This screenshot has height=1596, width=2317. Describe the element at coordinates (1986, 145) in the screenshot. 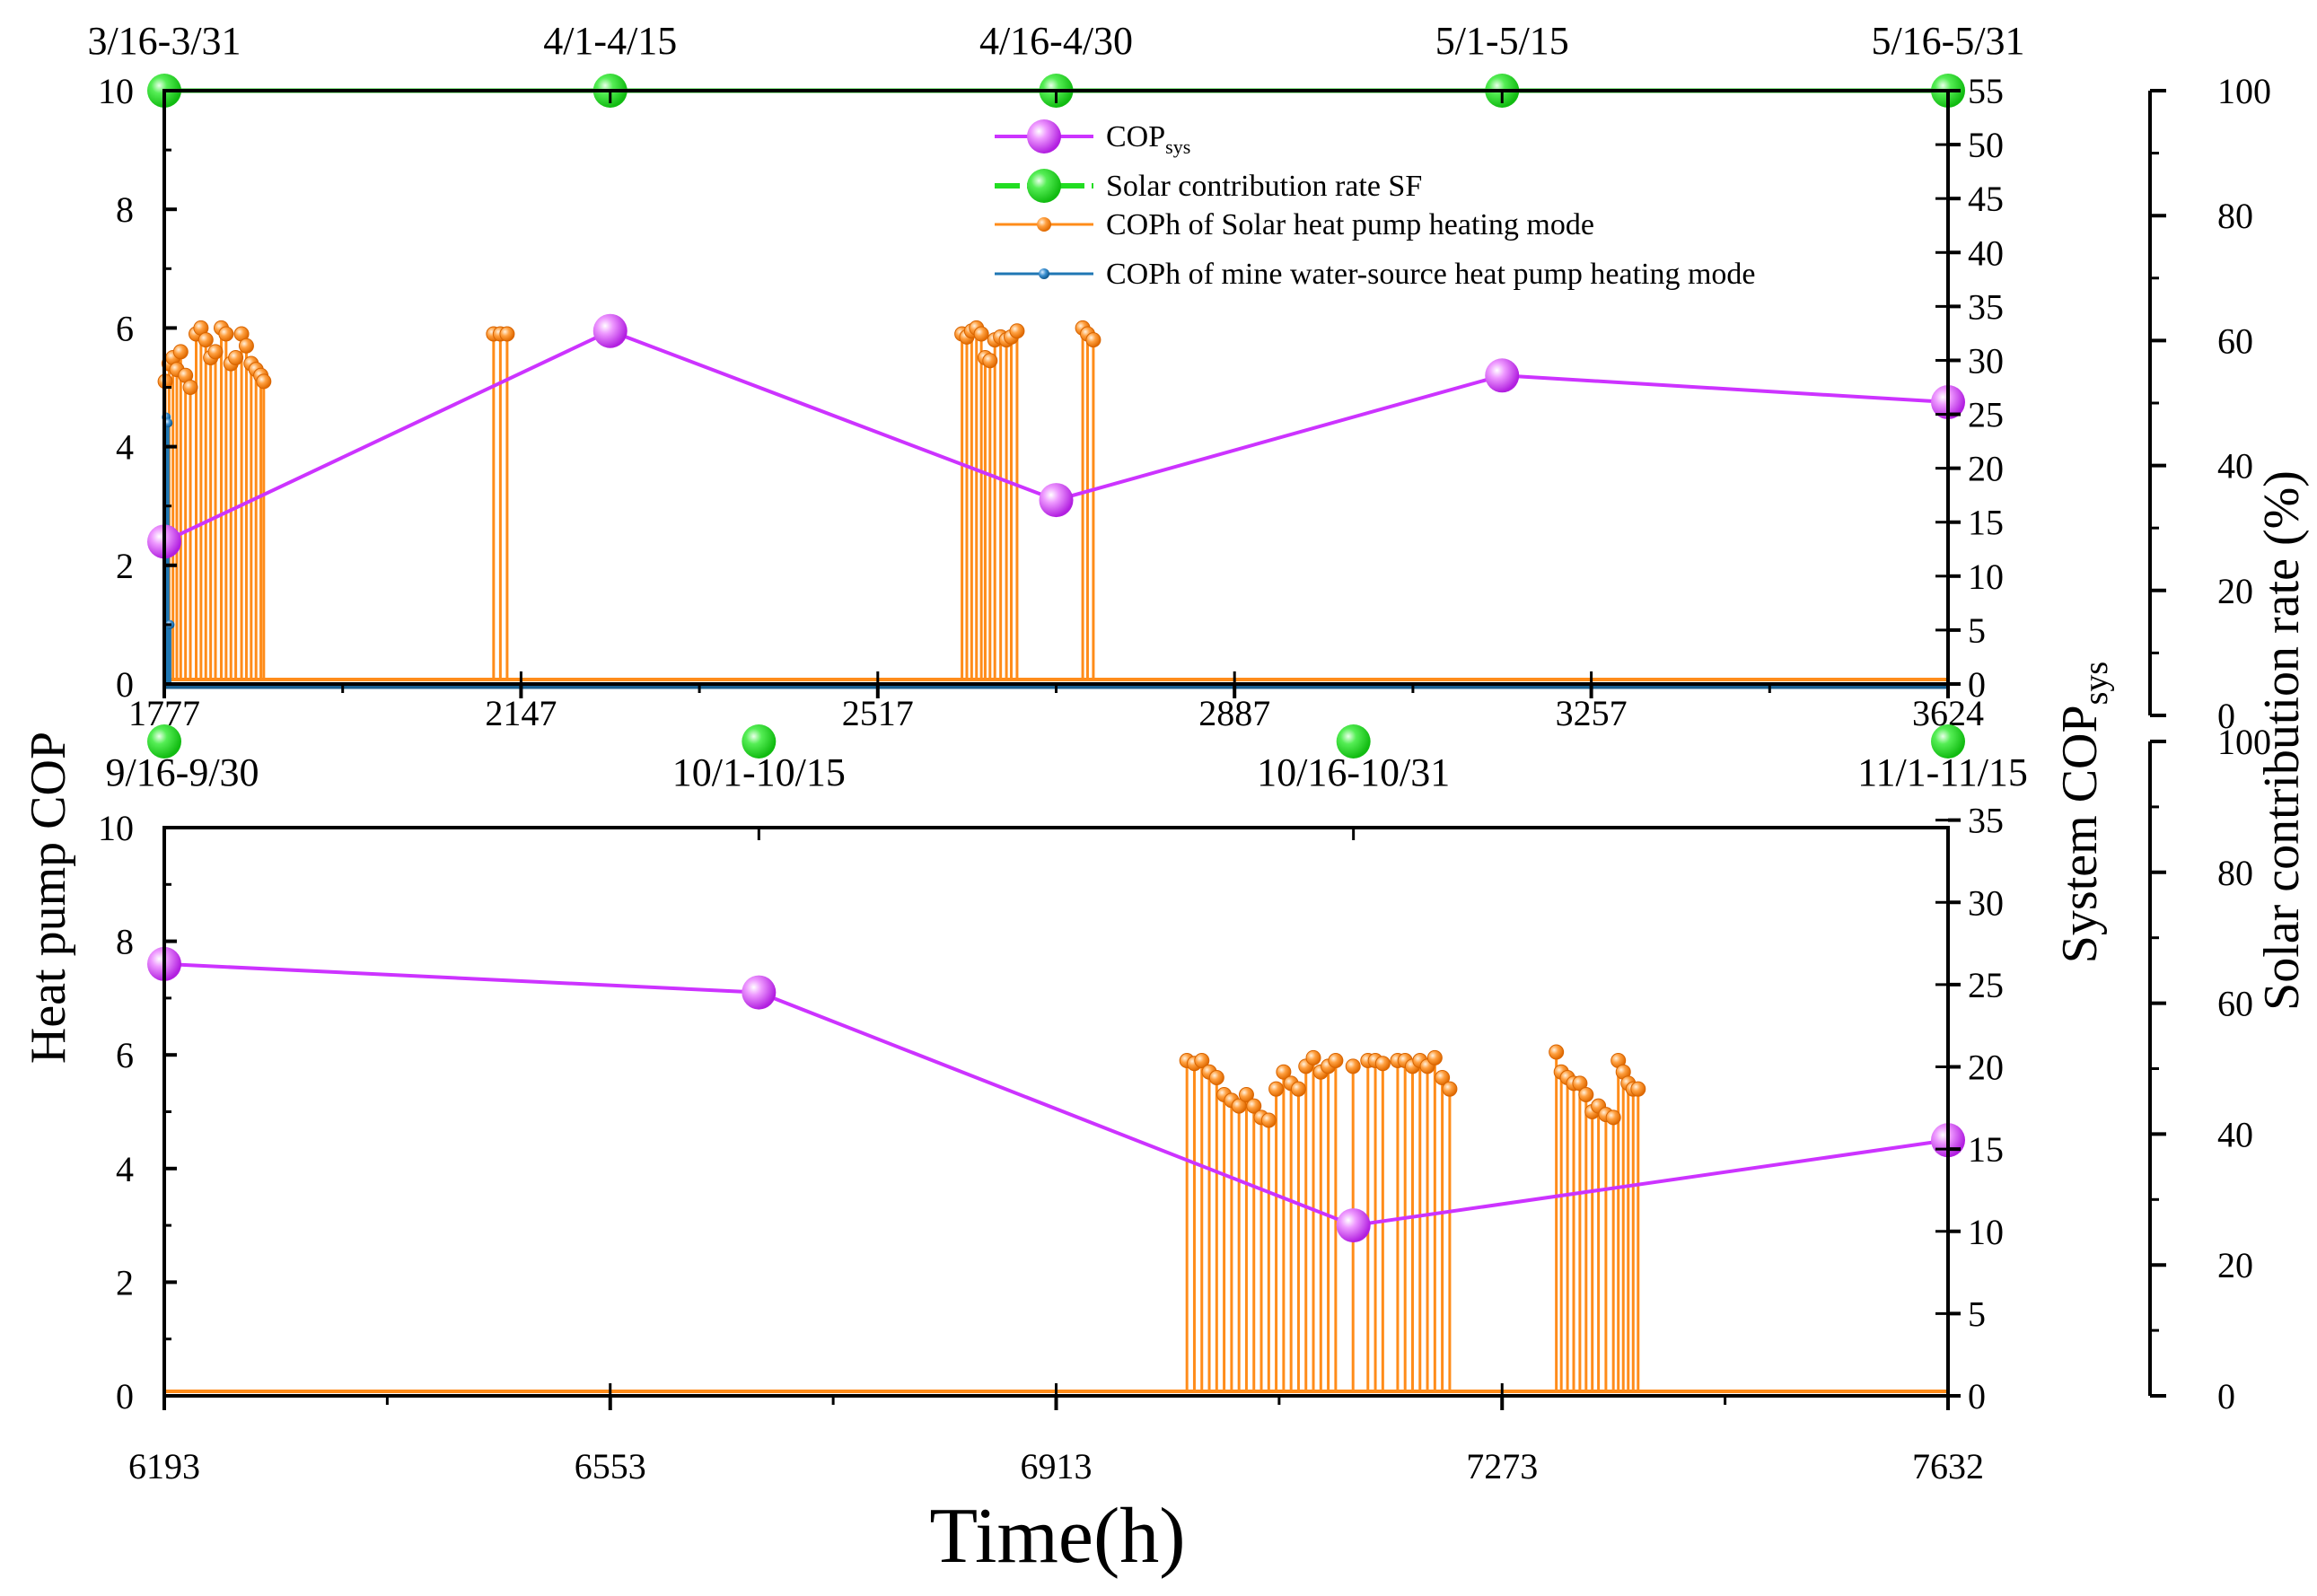

I see `cop-sys-tick-label: 50` at that location.